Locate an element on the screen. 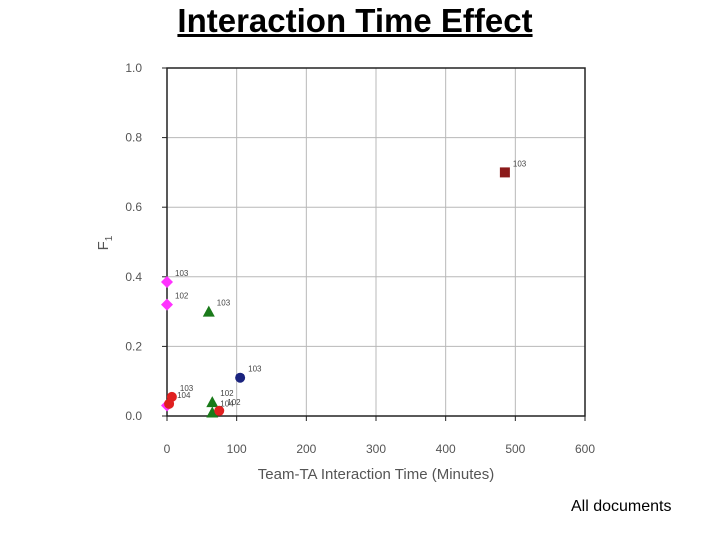  x-tick-label: 200 is located at coordinates (306, 449).